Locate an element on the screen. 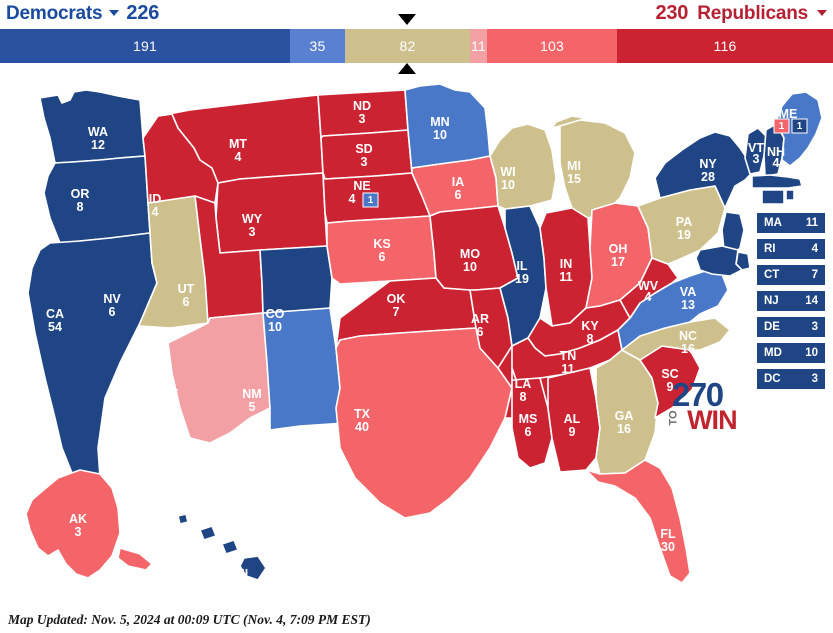 The image size is (833, 633). state-HI is located at coordinates (222, 547).